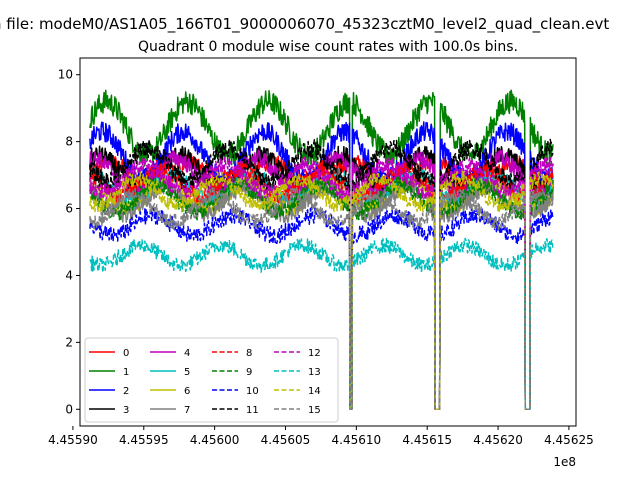 The image size is (640, 480). What do you see at coordinates (65, 75) in the screenshot?
I see `y-tick-label: 10` at bounding box center [65, 75].